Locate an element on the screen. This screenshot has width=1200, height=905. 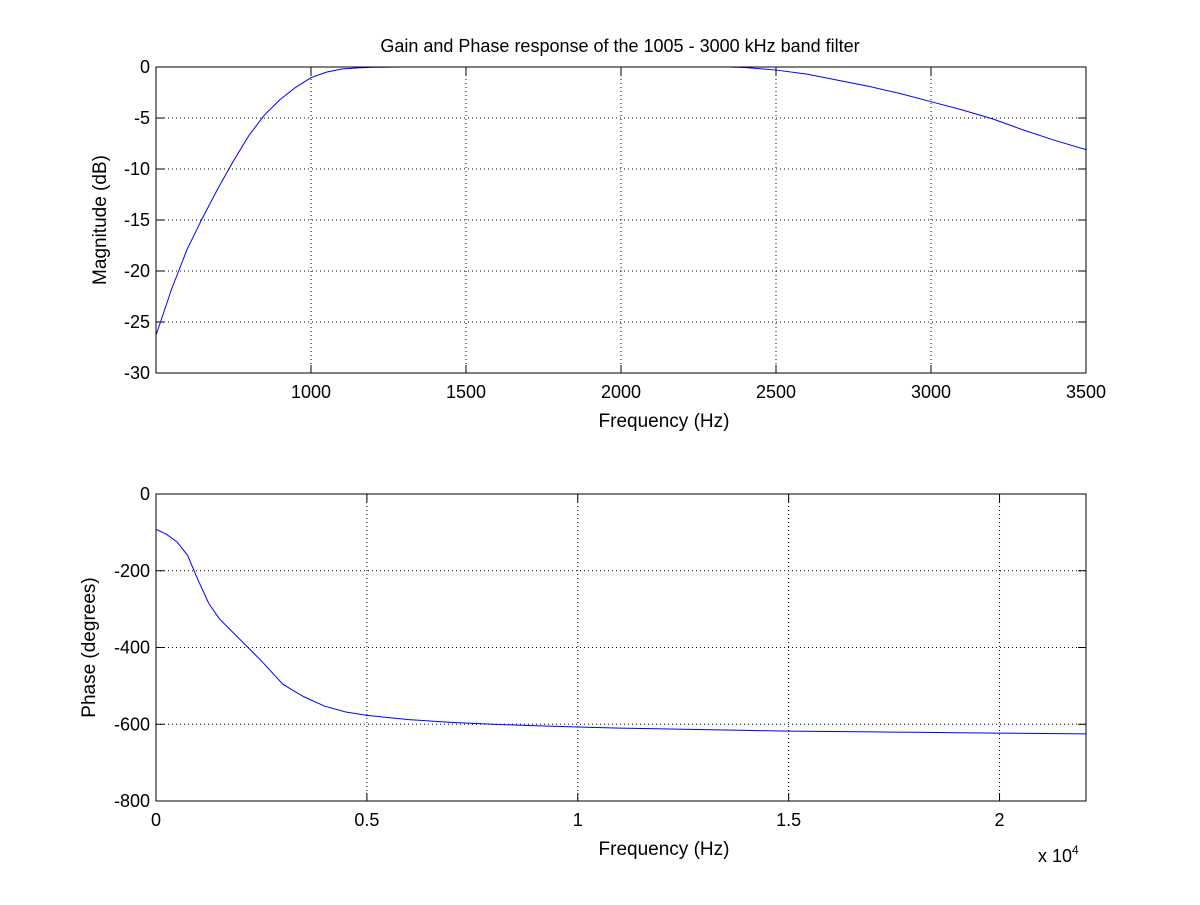
plot1-y-tick-label: -20 is located at coordinates (137, 271).